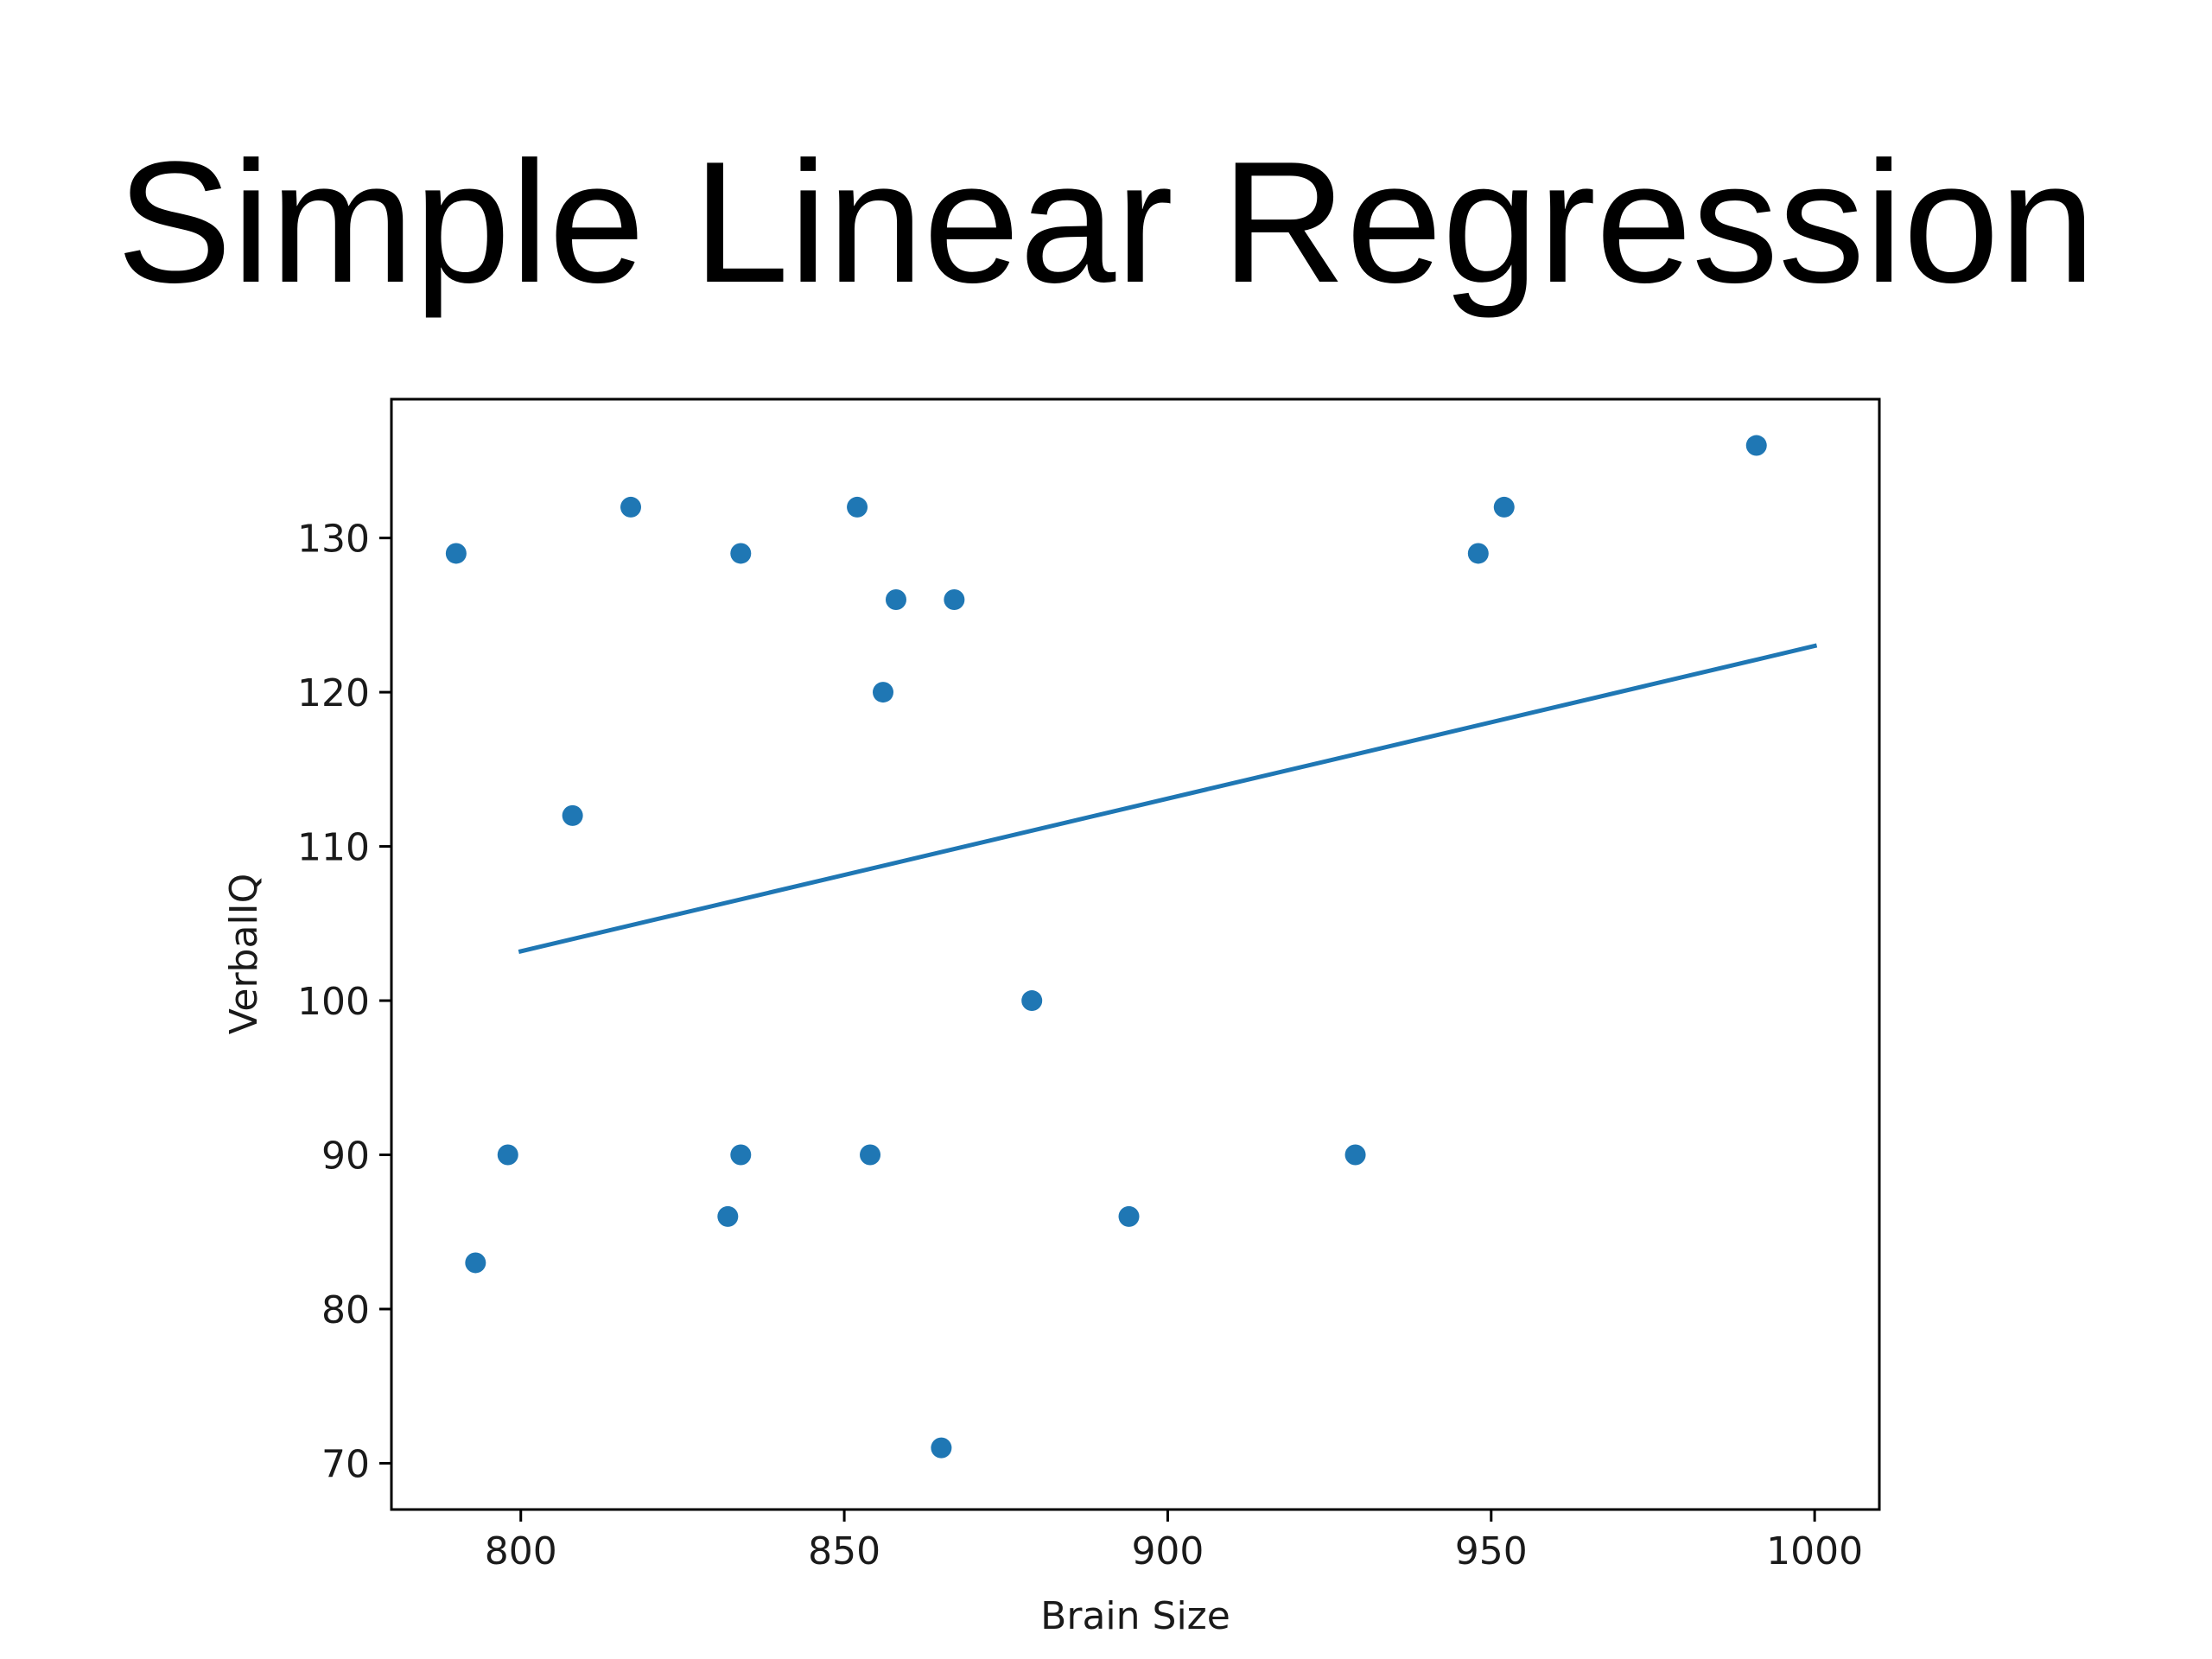 The width and height of the screenshot is (2212, 1659). Describe the element at coordinates (1168, 798) in the screenshot. I see `regression-line` at that location.